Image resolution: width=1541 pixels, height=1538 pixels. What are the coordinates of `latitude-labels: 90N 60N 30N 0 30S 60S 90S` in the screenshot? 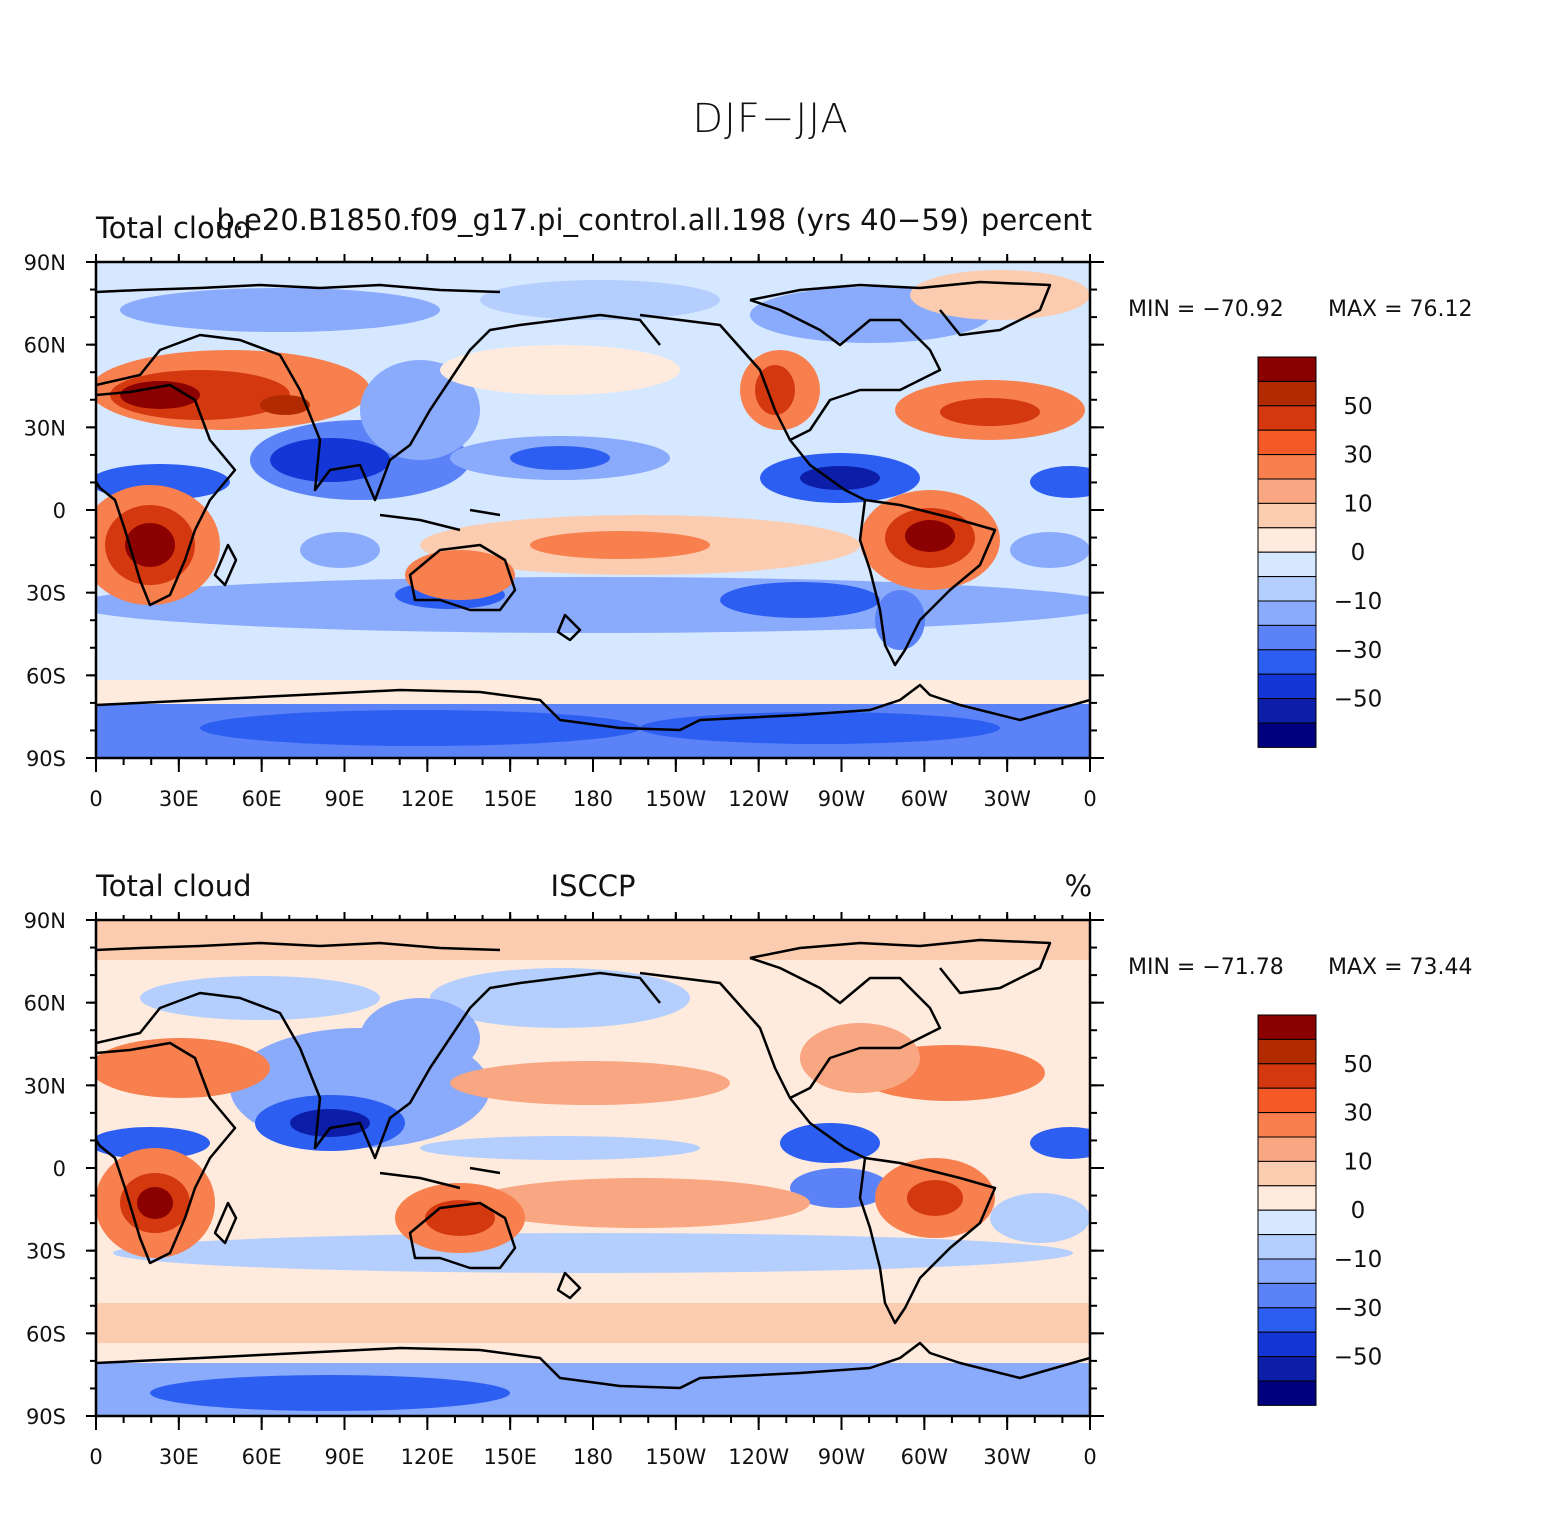 It's located at (45, 511).